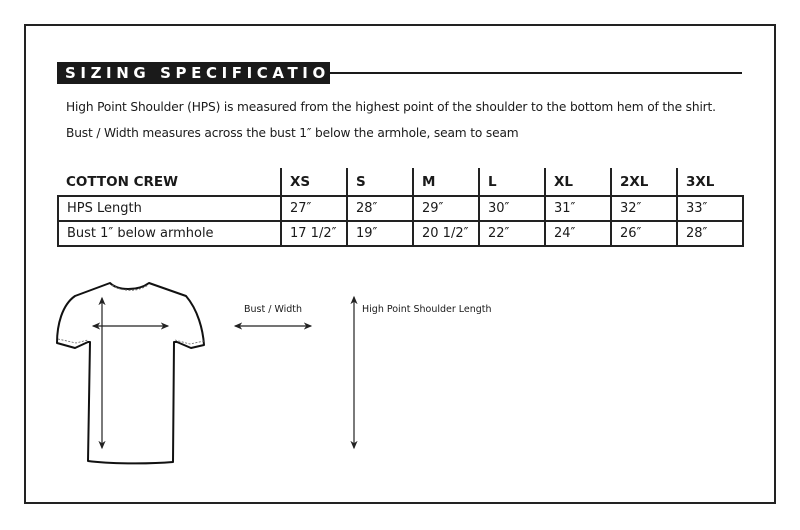 The height and width of the screenshot is (530, 800). Describe the element at coordinates (446, 233) in the screenshot. I see `table-cell: 20 1/2″` at that location.